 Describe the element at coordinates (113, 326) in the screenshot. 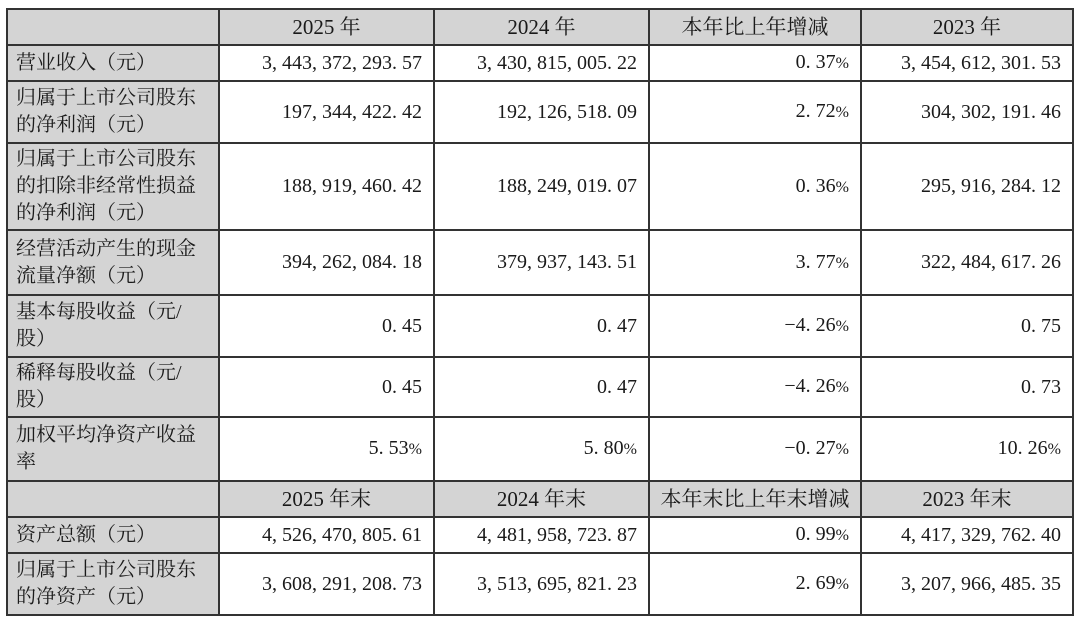

I see `row-label-basic-eps: 基本每股收益（元/ 股）` at that location.